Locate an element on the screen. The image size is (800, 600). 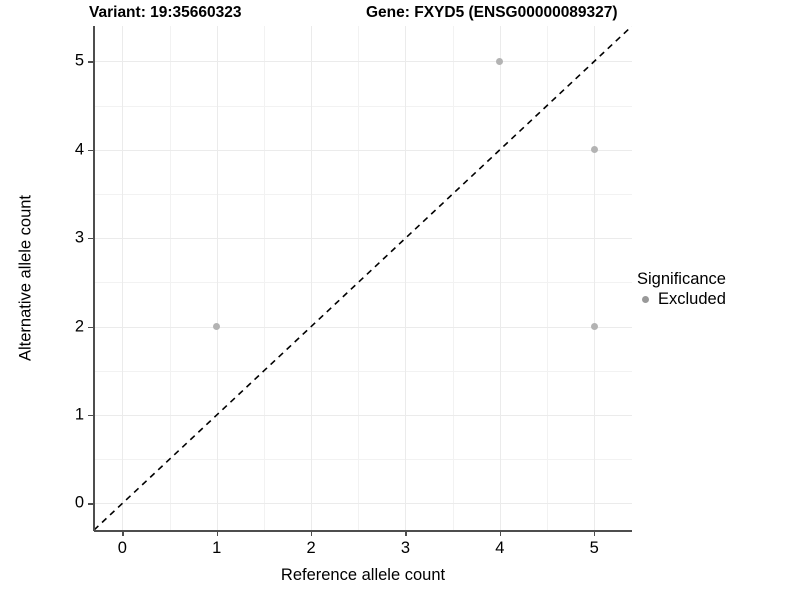
x-axis-tick-label: 4 is located at coordinates (500, 548).